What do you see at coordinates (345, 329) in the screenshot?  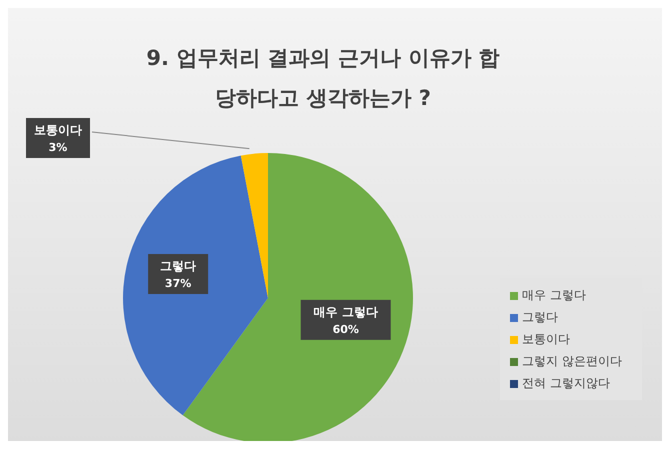 I see `data-label: 60%` at bounding box center [345, 329].